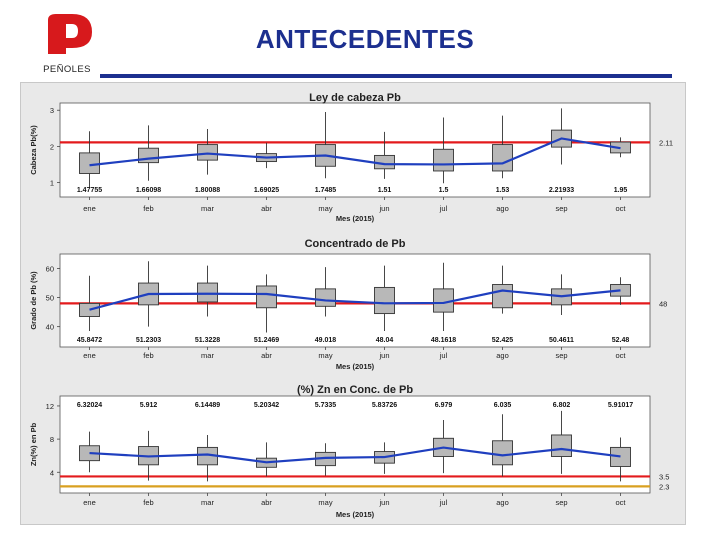 The image size is (720, 540). What do you see at coordinates (50, 327) in the screenshot?
I see `conc-pb-y-tick-label: 40` at bounding box center [50, 327].